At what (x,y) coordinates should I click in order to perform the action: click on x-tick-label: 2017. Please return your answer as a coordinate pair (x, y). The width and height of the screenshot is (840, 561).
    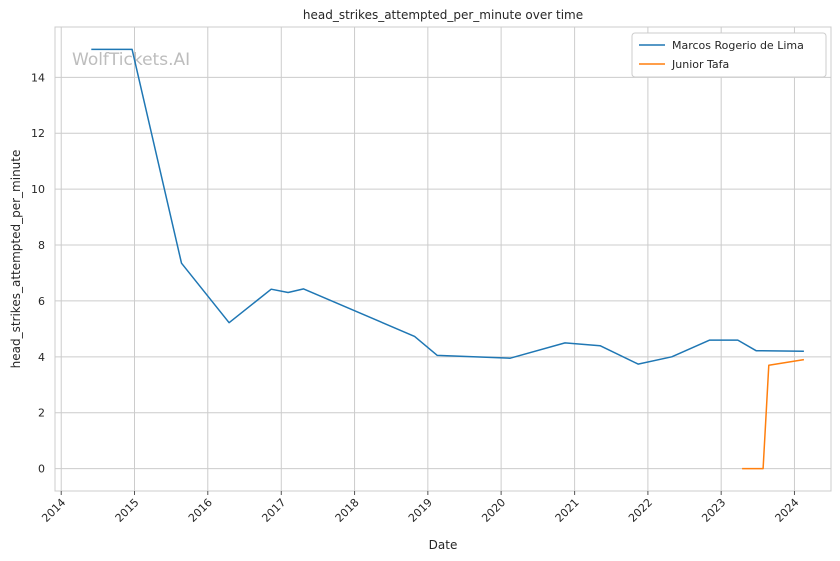
    Looking at the image, I should click on (273, 510).